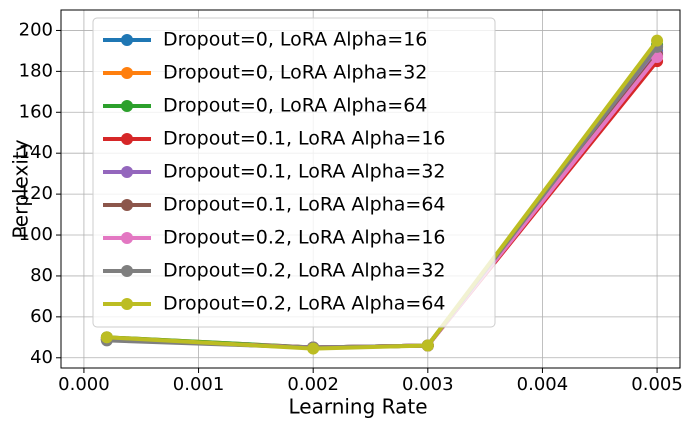 The image size is (686, 421). Describe the element at coordinates (357, 407) in the screenshot. I see `x-axis-label: Learning Rate` at that location.